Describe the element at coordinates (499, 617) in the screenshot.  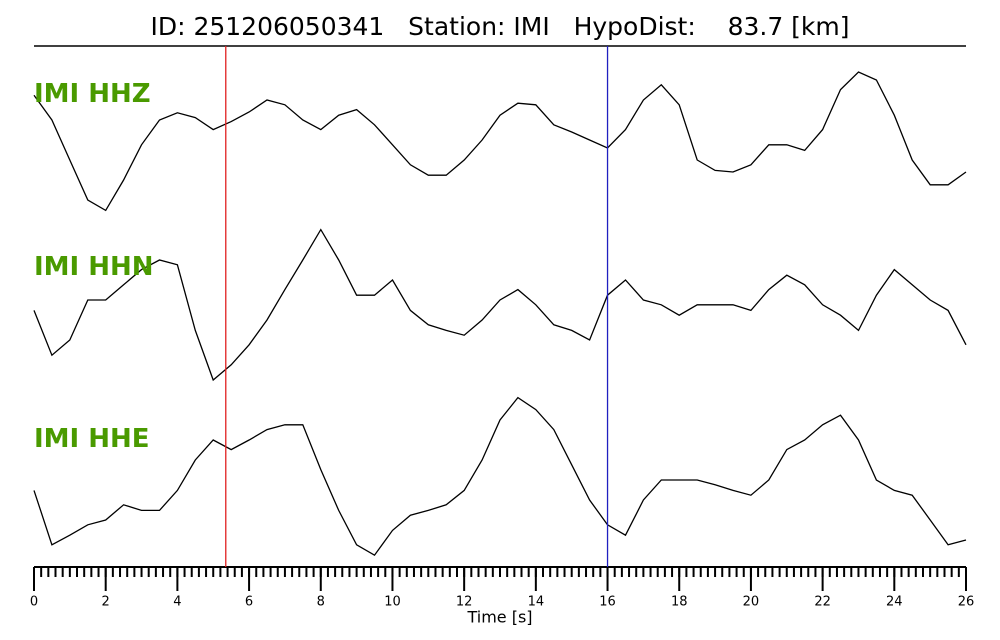
I see `x-axis-label: Time [s]` at that location.